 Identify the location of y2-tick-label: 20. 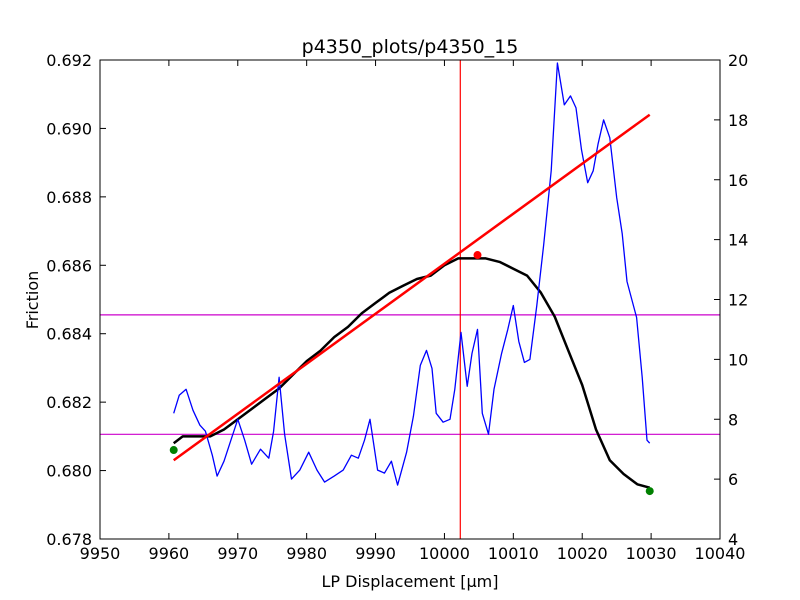
(738, 60).